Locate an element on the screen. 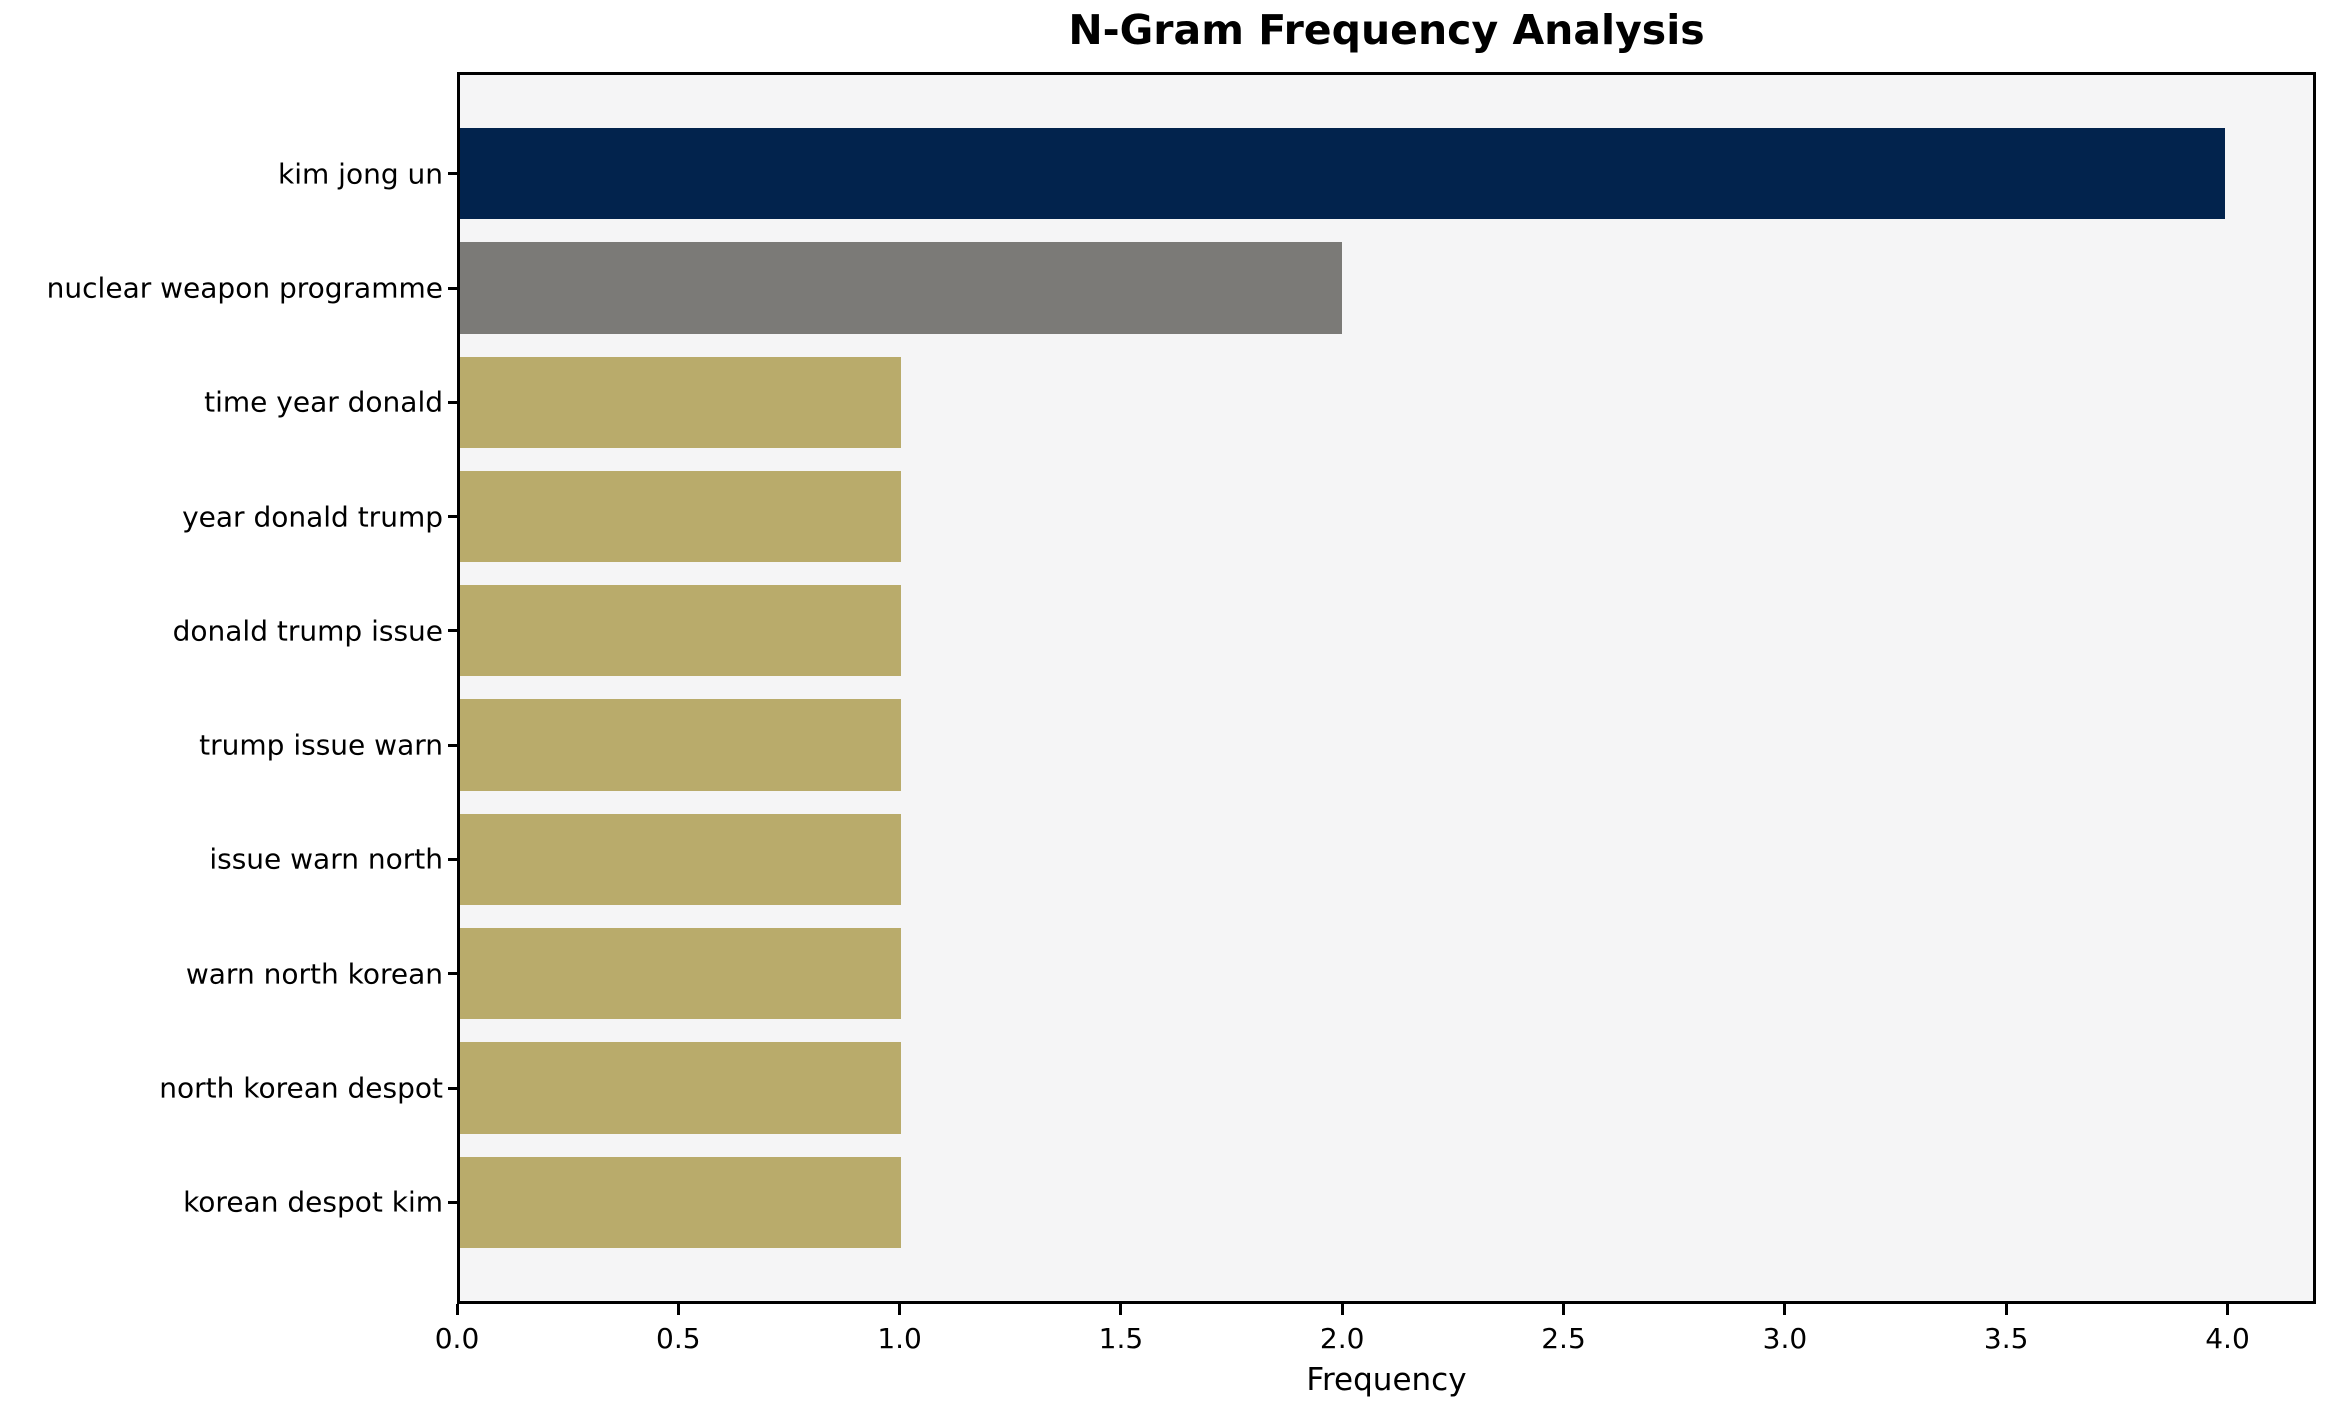 The height and width of the screenshot is (1414, 2334). y-tick-label: year donald trump is located at coordinates (312, 517).